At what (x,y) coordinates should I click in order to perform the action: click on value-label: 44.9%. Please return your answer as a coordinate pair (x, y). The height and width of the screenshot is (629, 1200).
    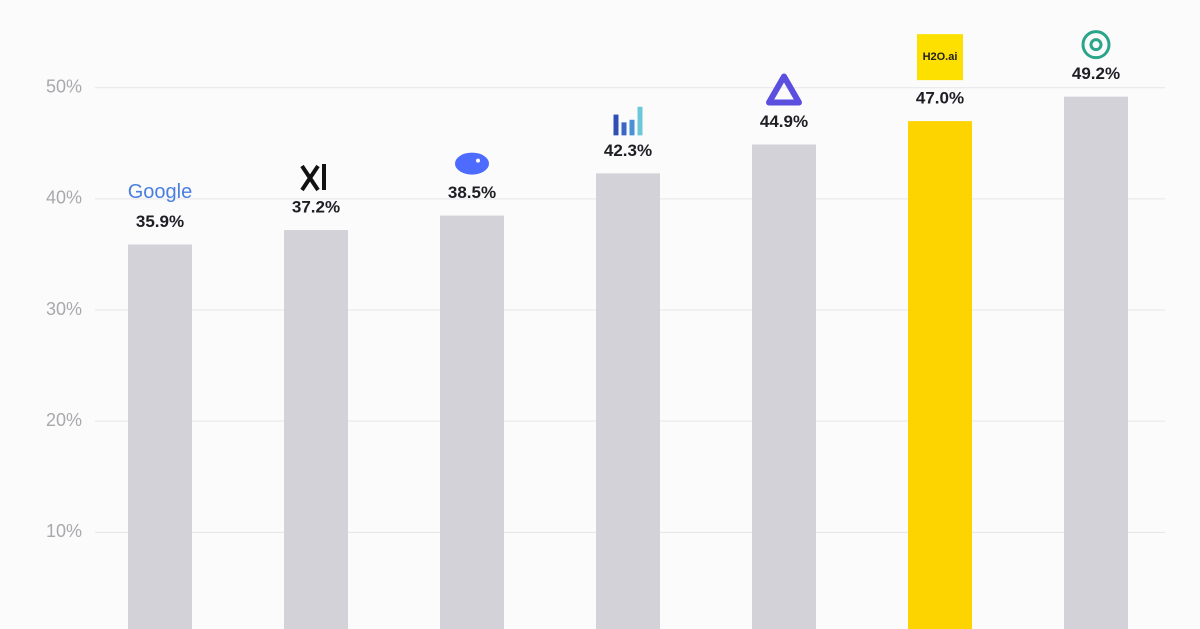
    Looking at the image, I should click on (784, 121).